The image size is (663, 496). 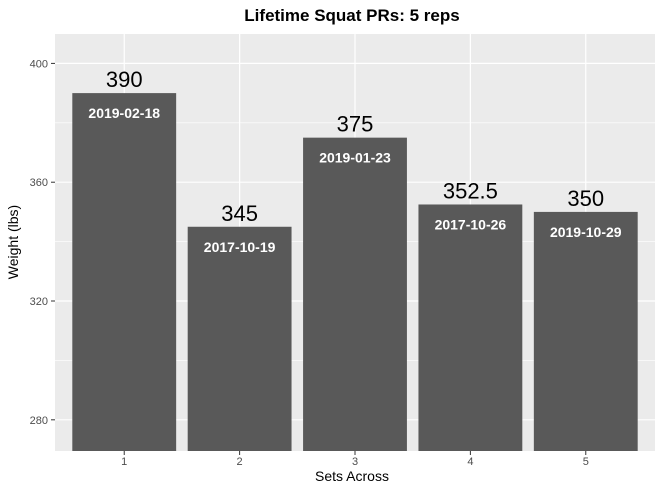 I want to click on x-axis-title: Sets Across, so click(x=352, y=476).